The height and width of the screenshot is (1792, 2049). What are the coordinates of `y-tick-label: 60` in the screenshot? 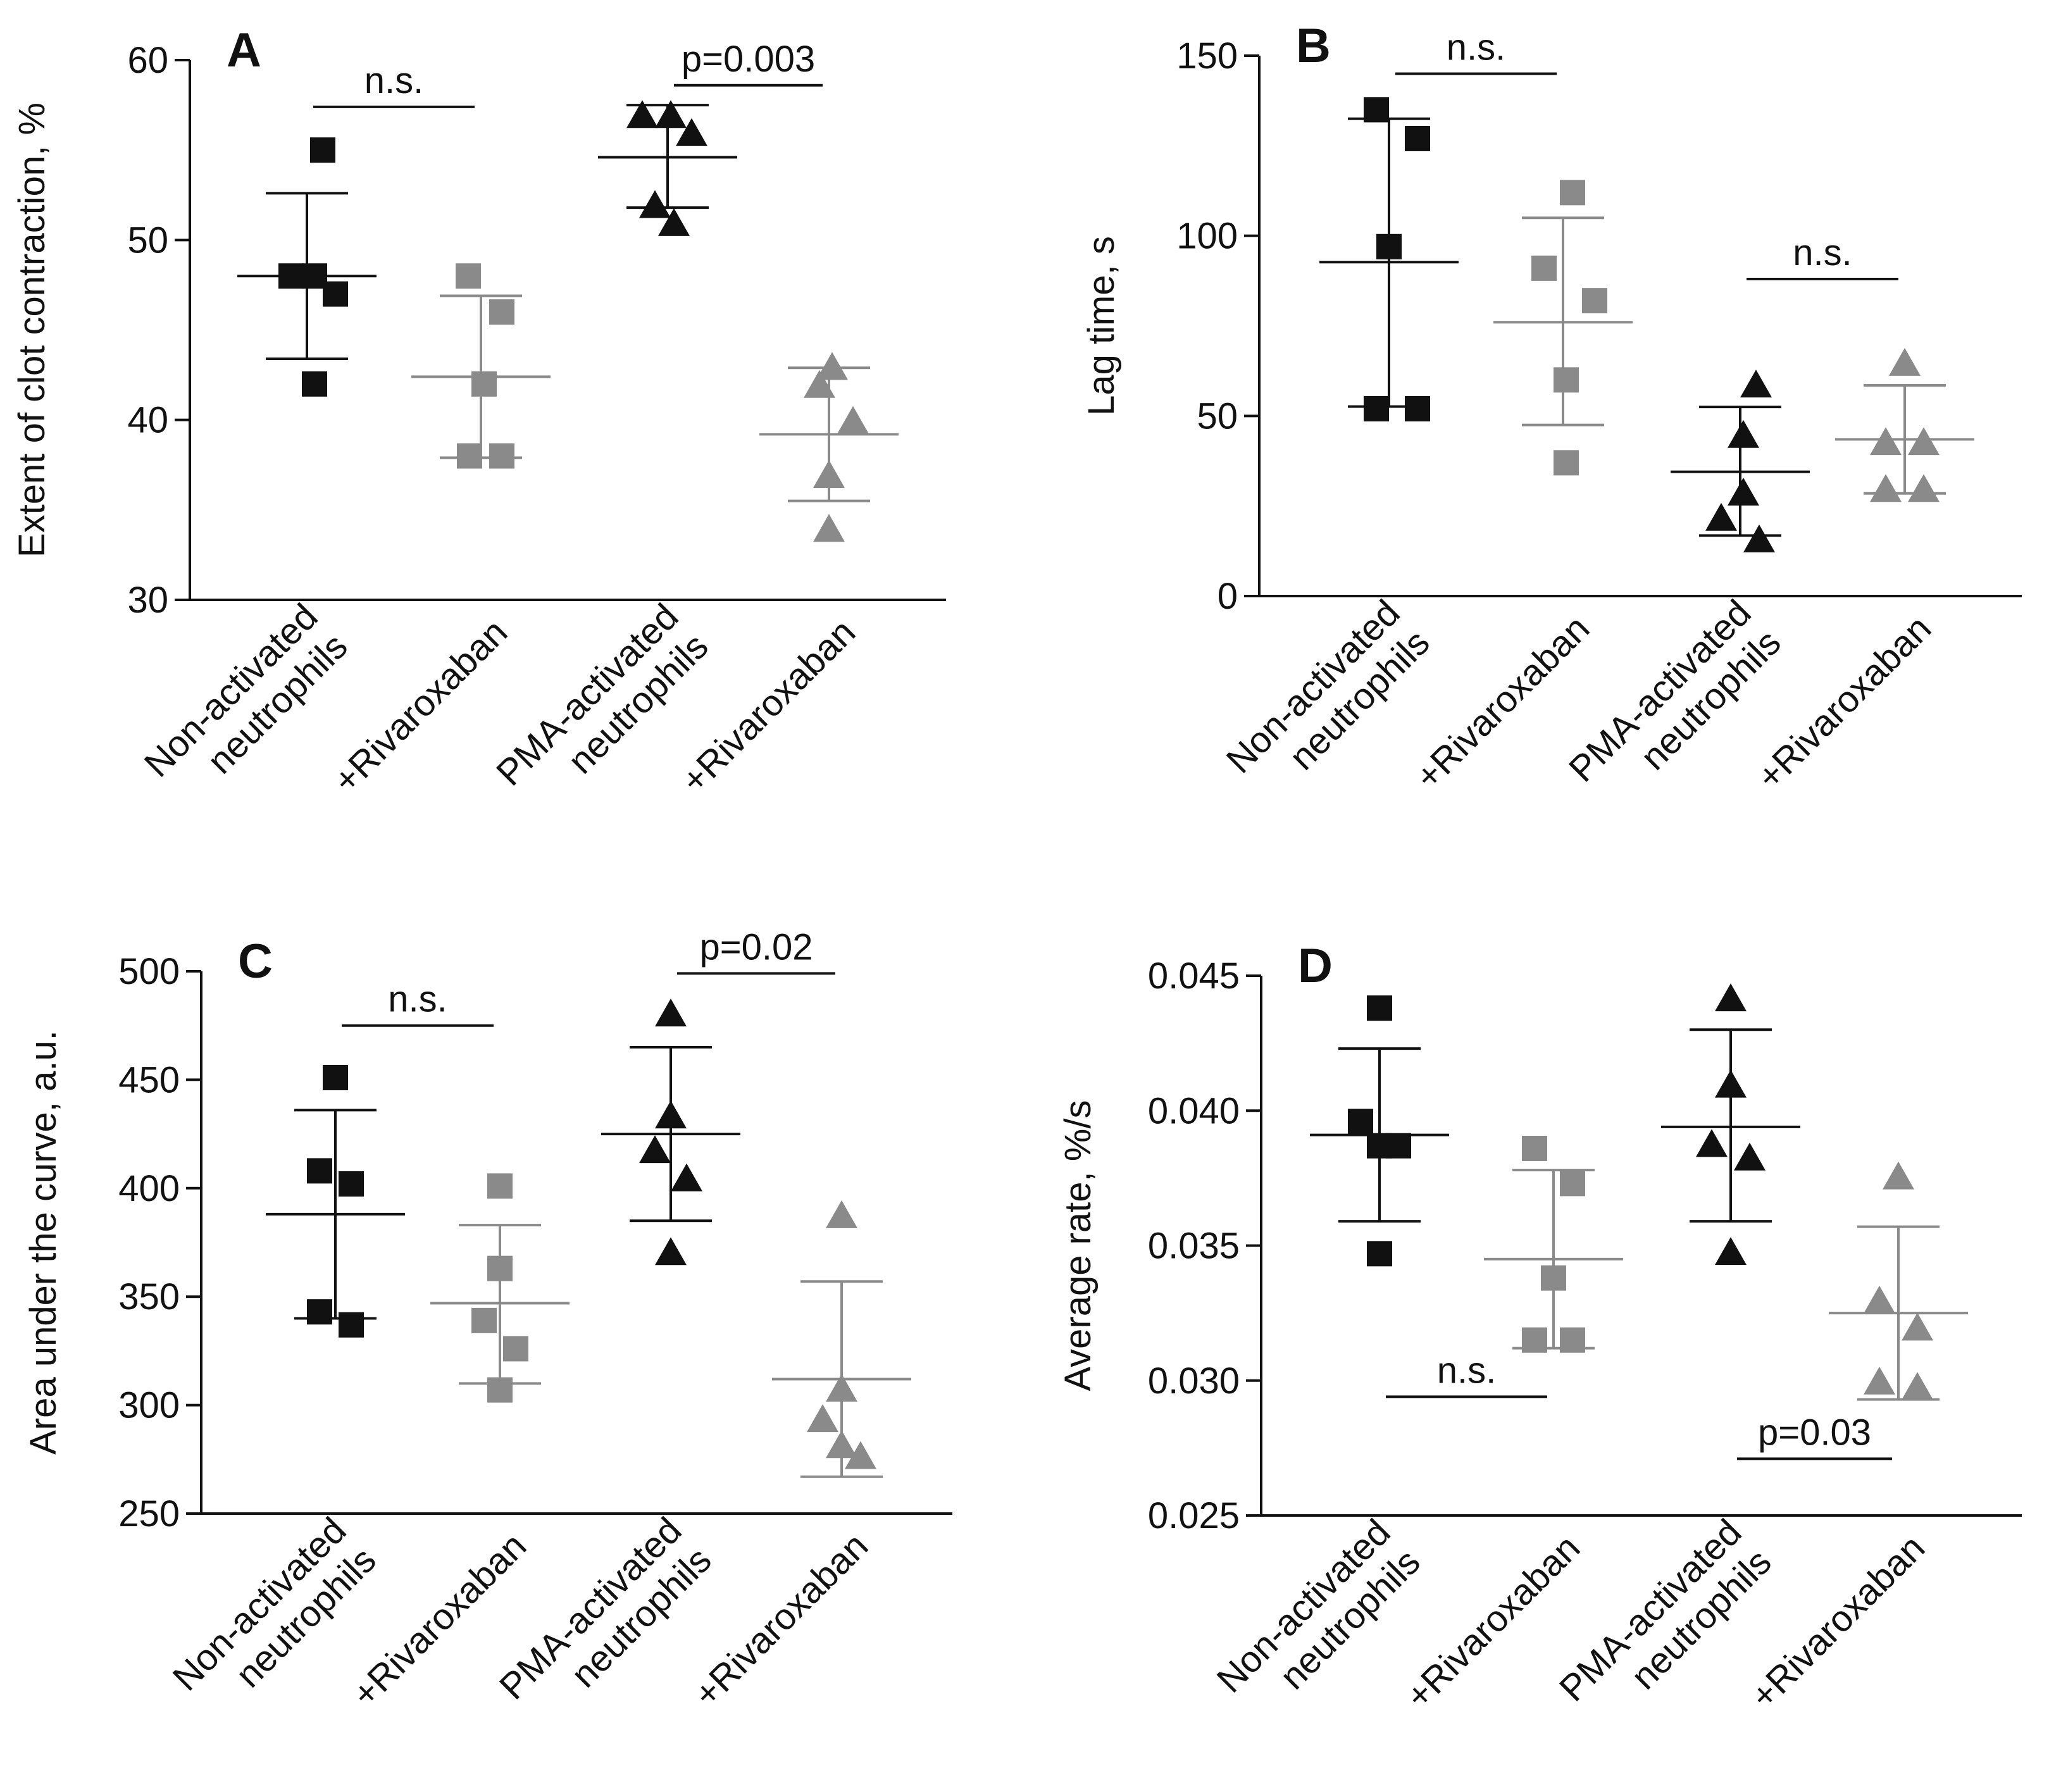 It's located at (147, 60).